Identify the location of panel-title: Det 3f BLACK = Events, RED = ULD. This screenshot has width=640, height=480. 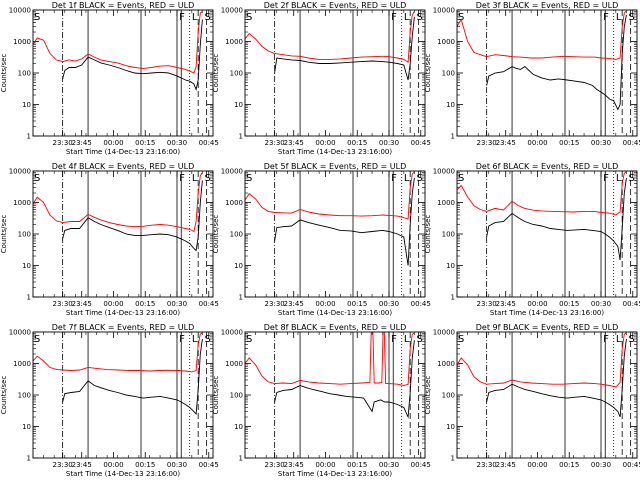
(547, 5).